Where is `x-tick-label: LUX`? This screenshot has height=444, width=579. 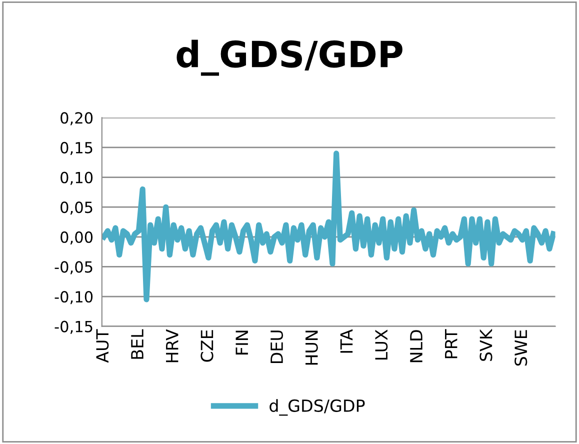 x-tick-label: LUX is located at coordinates (381, 345).